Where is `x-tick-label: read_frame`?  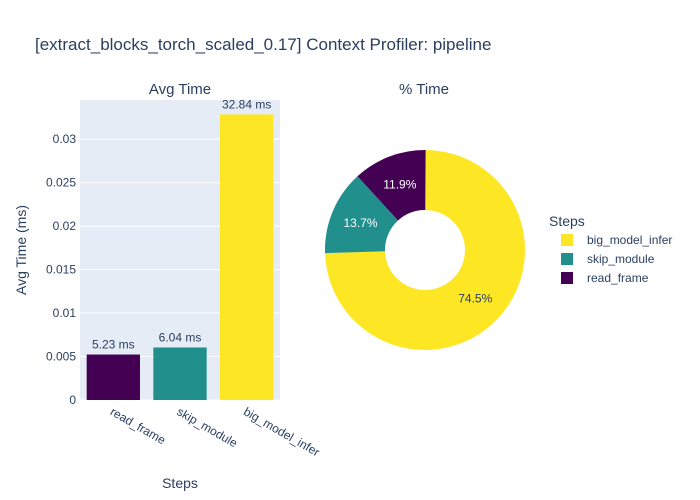 x-tick-label: read_frame is located at coordinates (138, 425).